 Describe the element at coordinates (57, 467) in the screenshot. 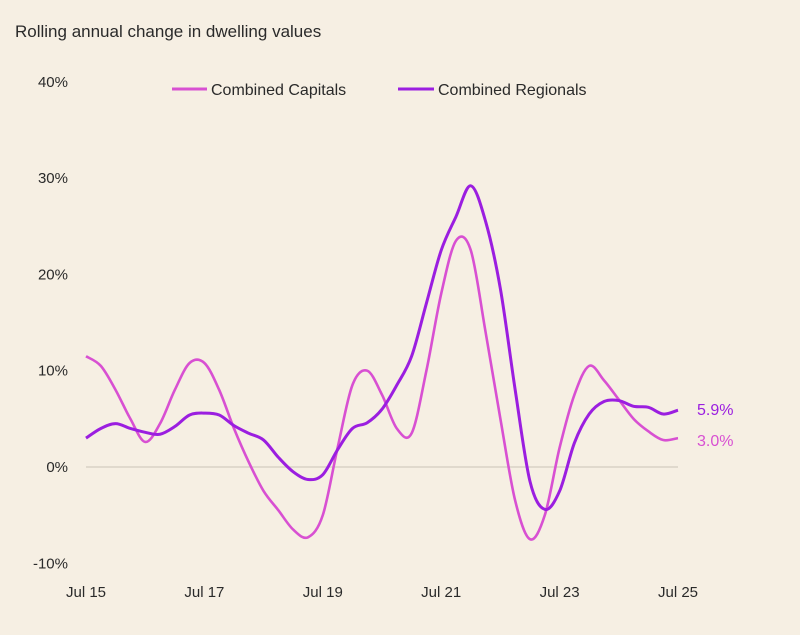

I see `y-tick-label: 0%` at that location.